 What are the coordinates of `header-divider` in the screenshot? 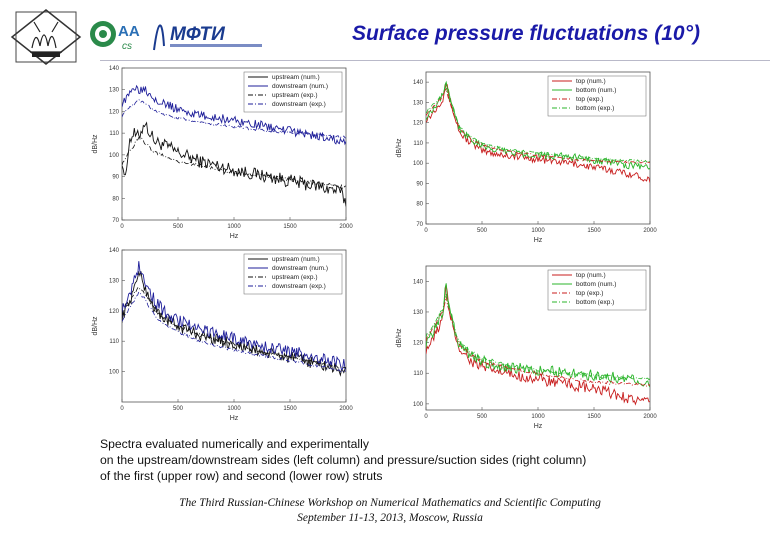 It's located at (435, 60).